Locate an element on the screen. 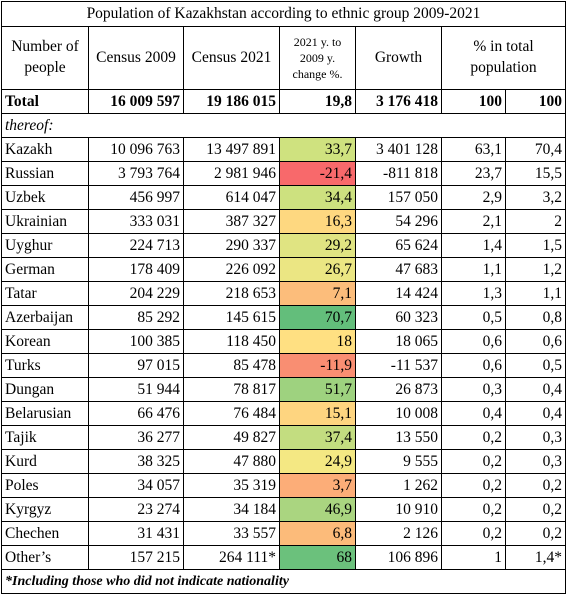  value-cell: 10 008 is located at coordinates (398, 413).